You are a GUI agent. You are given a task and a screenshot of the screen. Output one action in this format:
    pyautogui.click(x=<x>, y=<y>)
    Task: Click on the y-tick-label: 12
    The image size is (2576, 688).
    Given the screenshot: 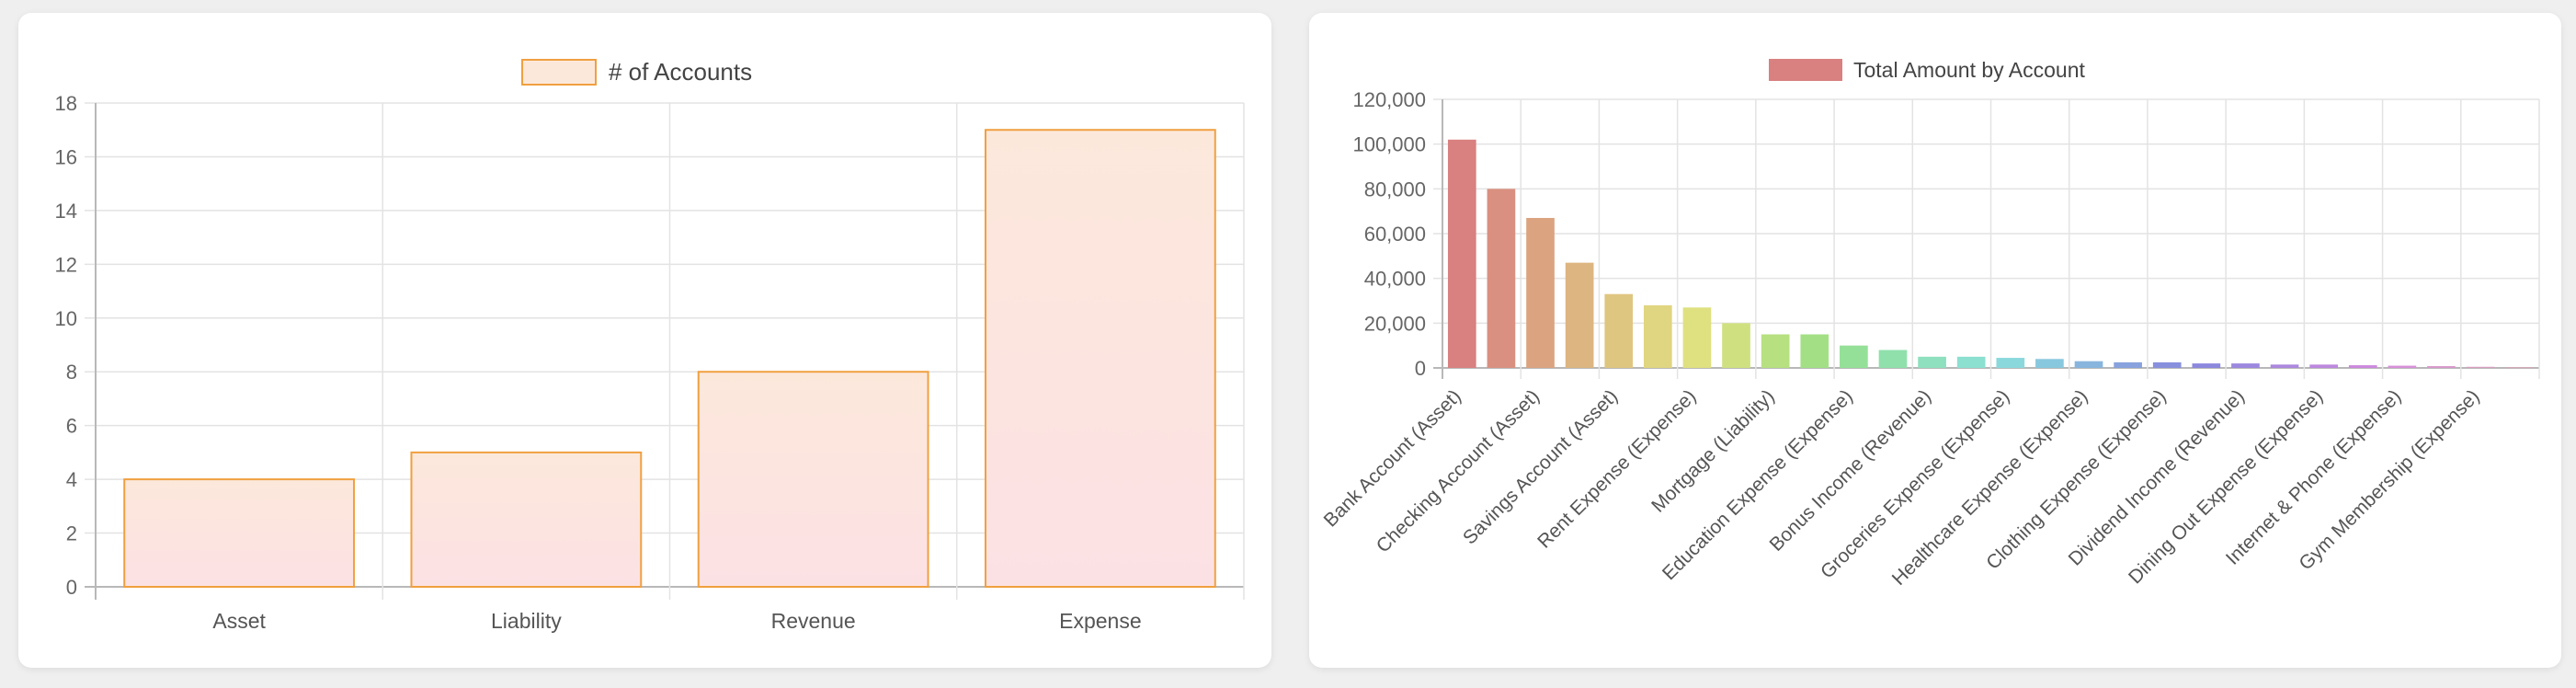 What is the action you would take?
    pyautogui.click(x=66, y=264)
    